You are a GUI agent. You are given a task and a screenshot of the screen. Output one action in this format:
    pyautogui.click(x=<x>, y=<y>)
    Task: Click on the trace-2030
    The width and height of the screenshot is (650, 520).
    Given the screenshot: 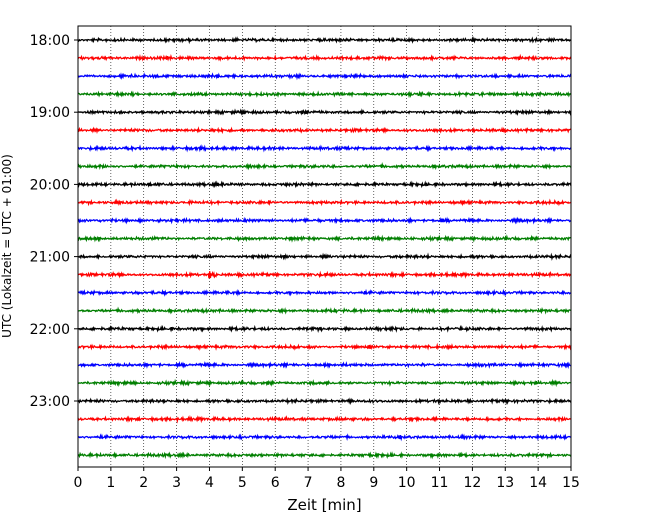 What is the action you would take?
    pyautogui.click(x=324, y=220)
    